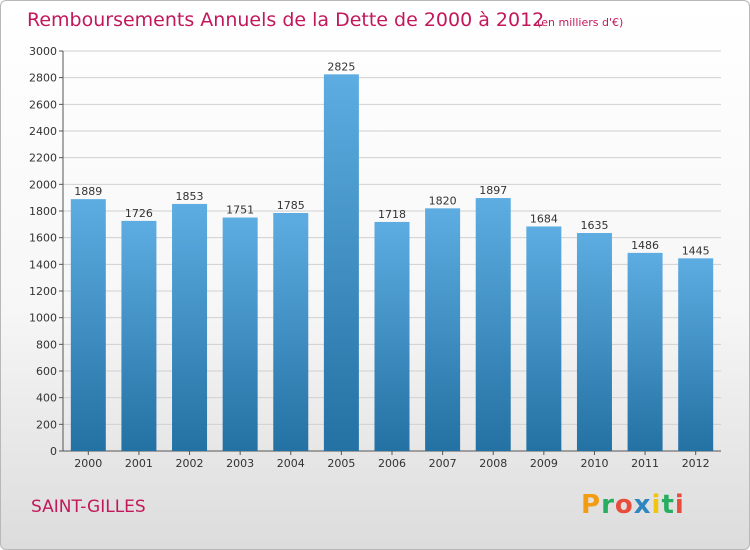  What do you see at coordinates (46, 371) in the screenshot?
I see `y-tick-label: 600` at bounding box center [46, 371].